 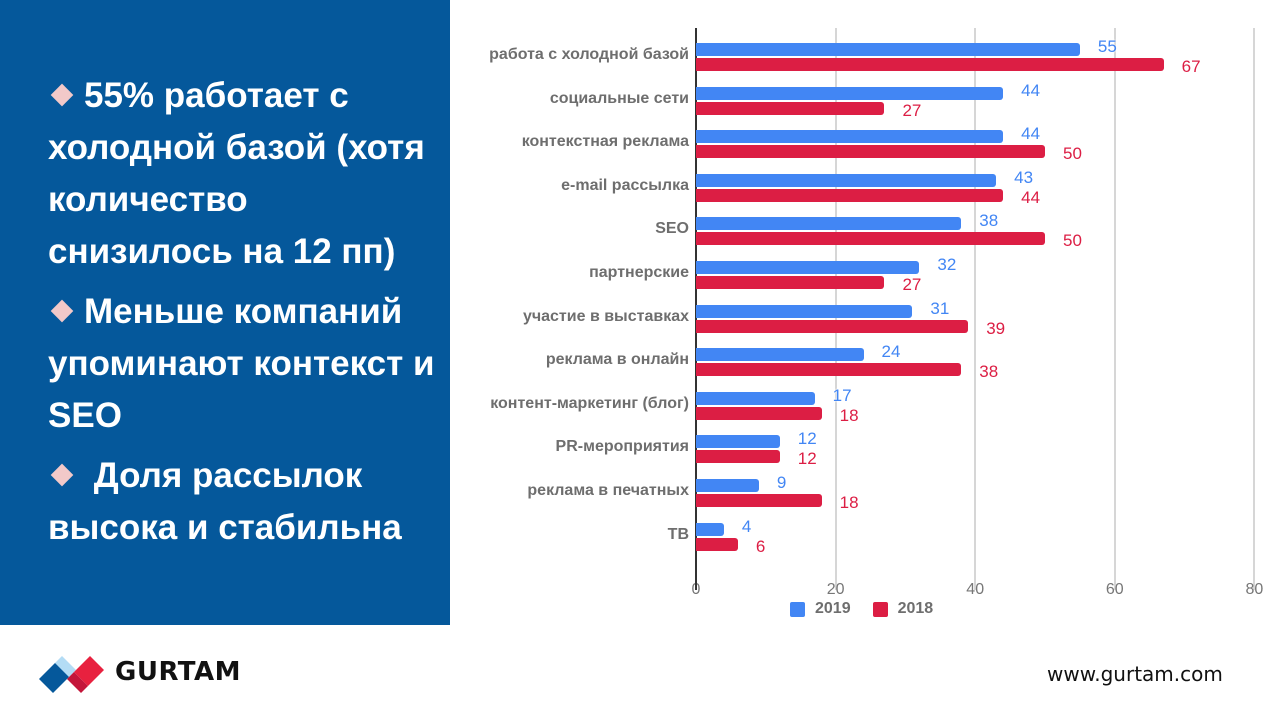 What do you see at coordinates (842, 395) in the screenshot?
I see `data-label-2019: 17` at bounding box center [842, 395].